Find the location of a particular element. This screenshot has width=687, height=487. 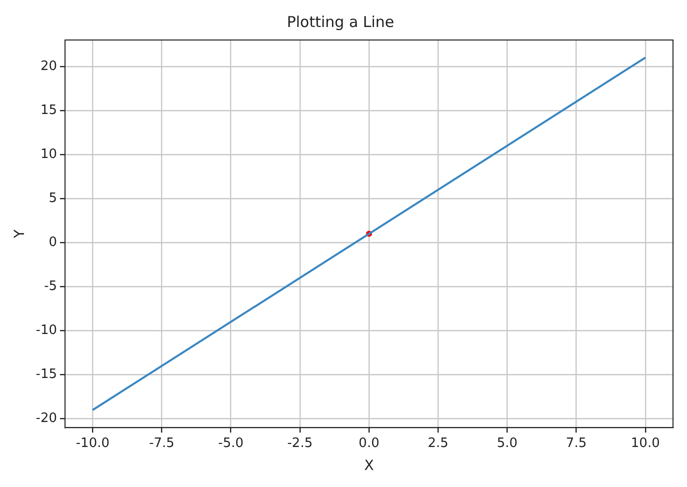

y-tick-label: -10 is located at coordinates (47, 330).